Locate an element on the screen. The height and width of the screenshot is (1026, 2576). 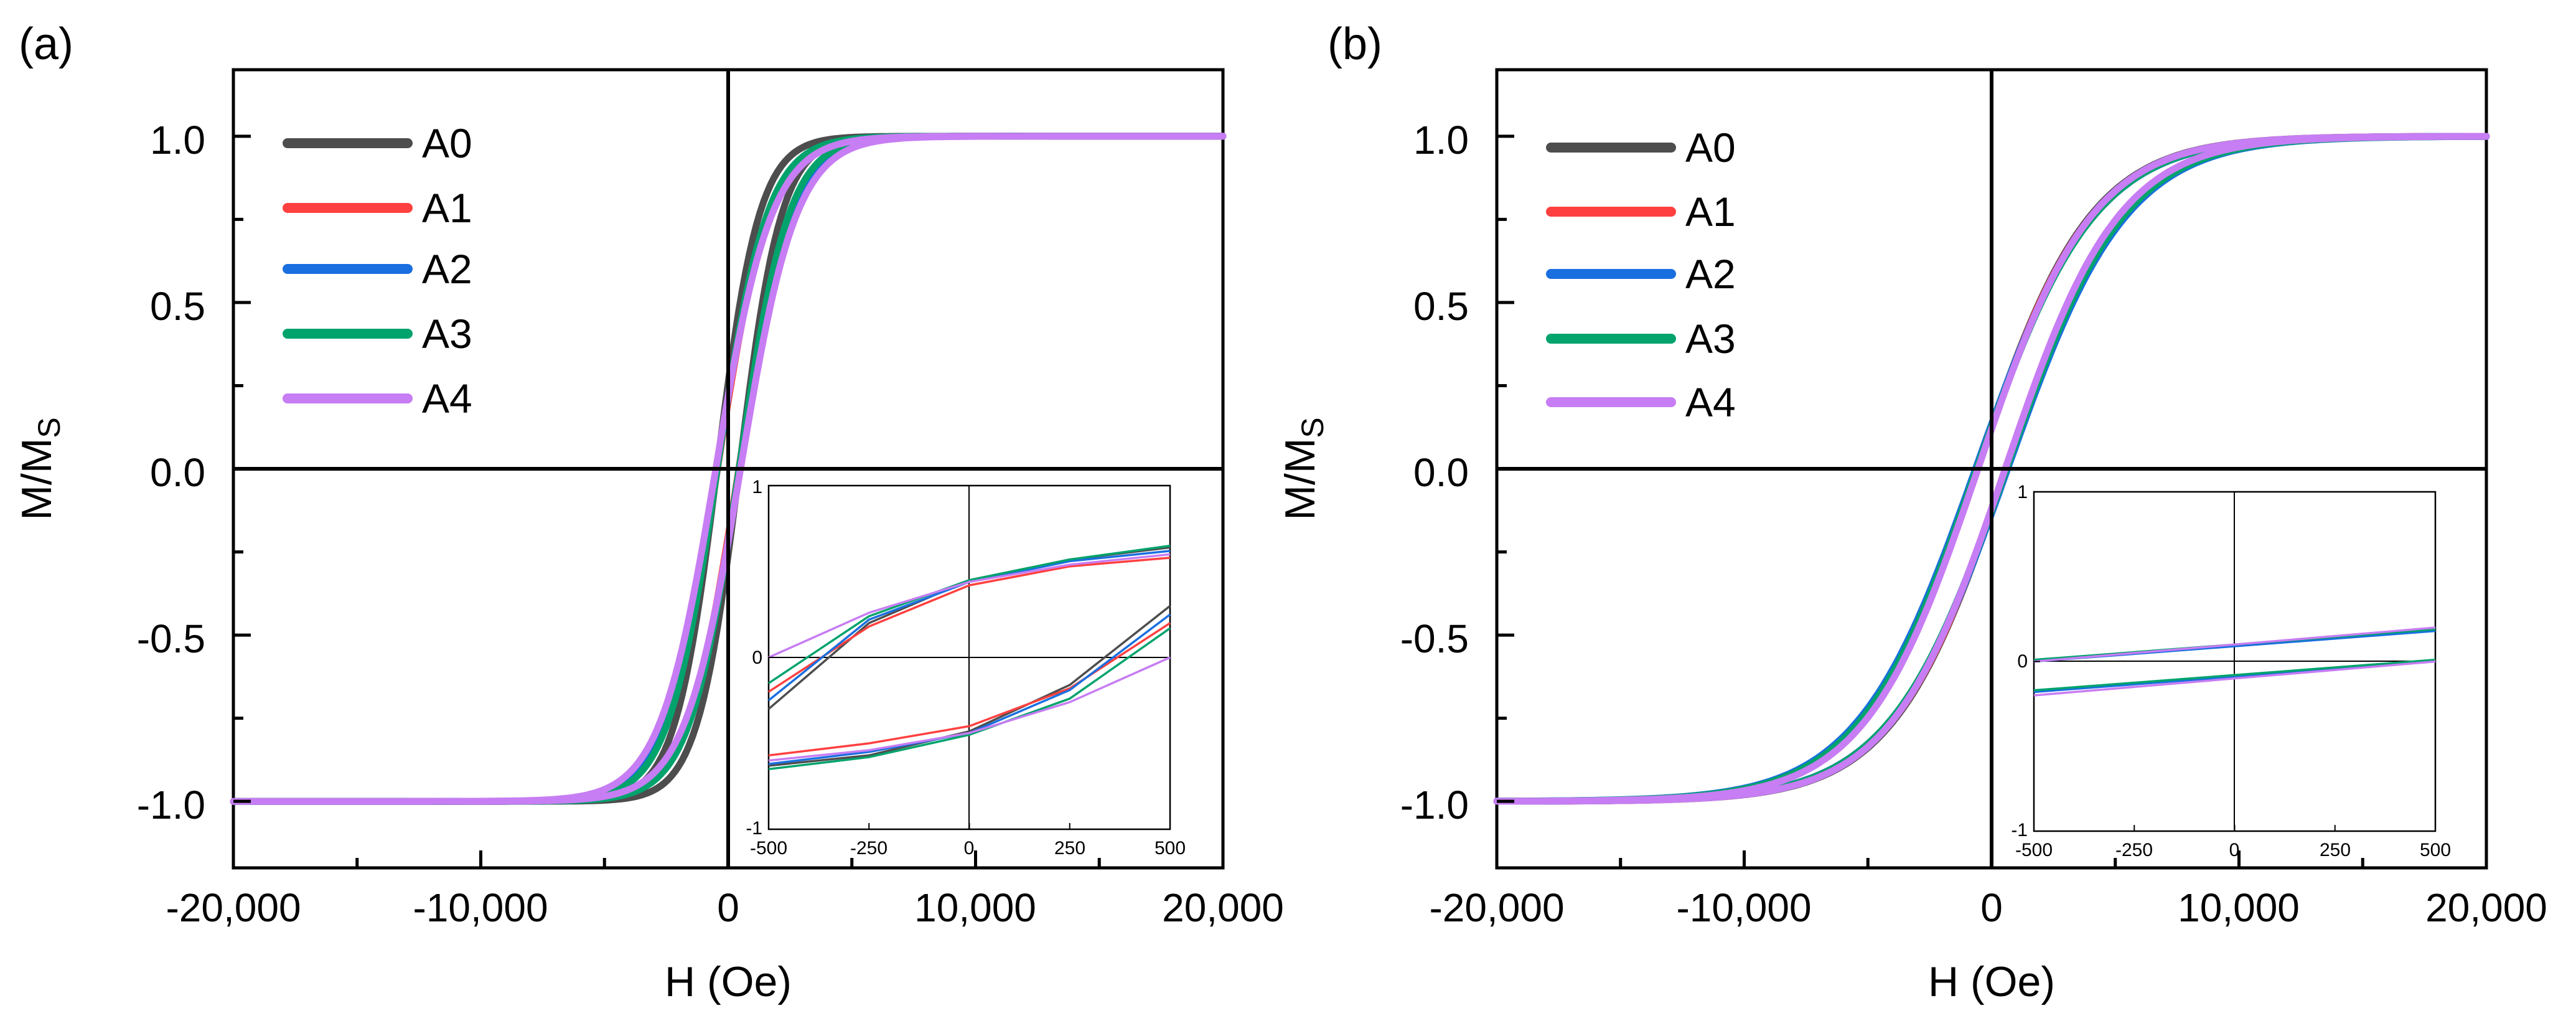
panel-label: (a) is located at coordinates (46, 44).